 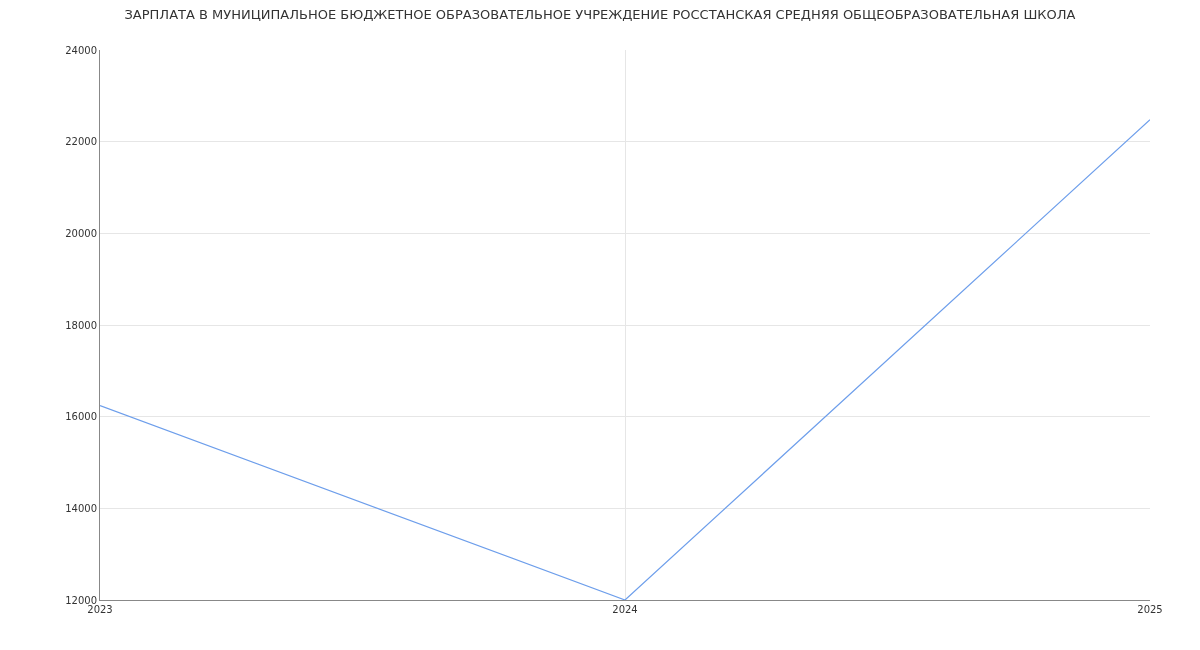 What do you see at coordinates (81, 417) in the screenshot?
I see `y-tick-label: 16000` at bounding box center [81, 417].